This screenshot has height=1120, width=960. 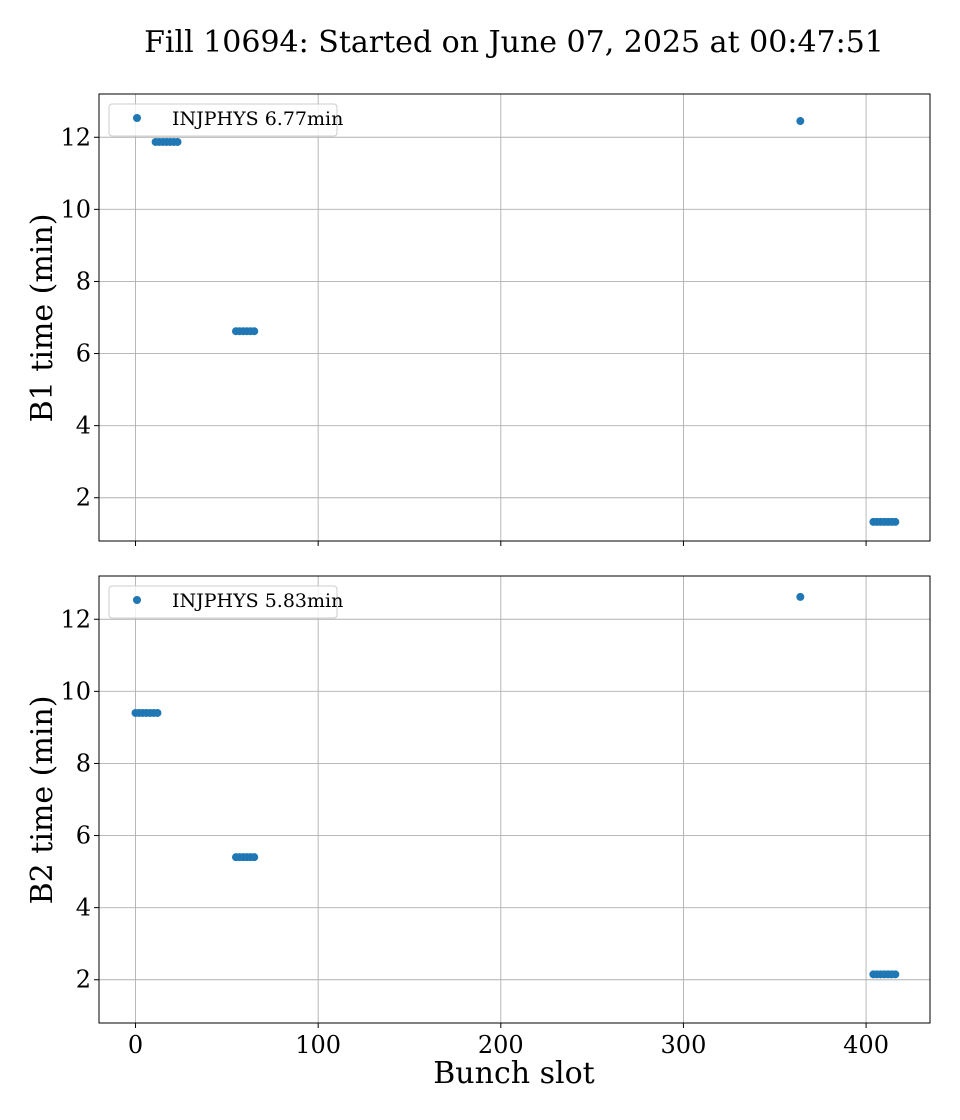 I want to click on x-axis-label: Bunch slot, so click(x=513, y=1073).